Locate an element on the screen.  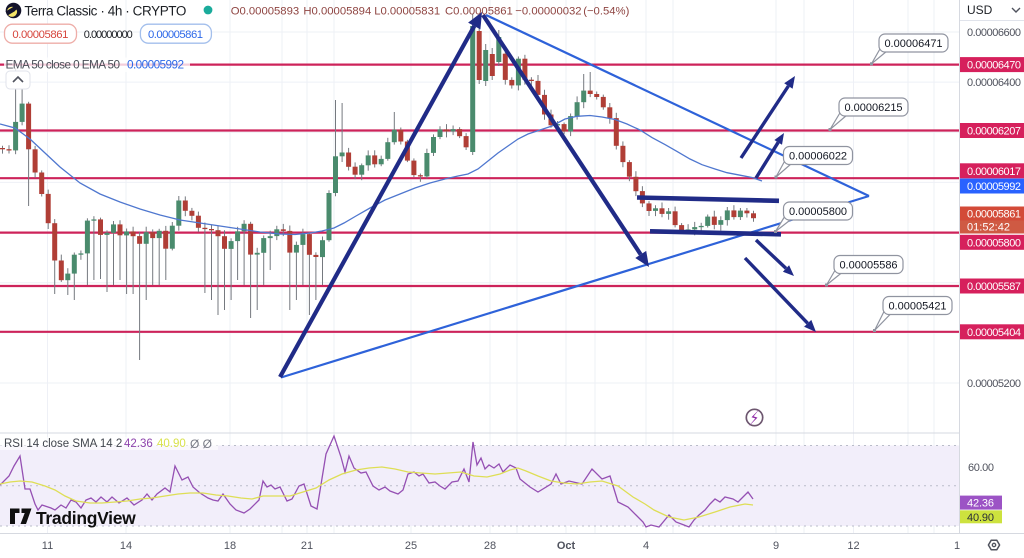
svg-text: Ø Ø is located at coordinates (201, 444).